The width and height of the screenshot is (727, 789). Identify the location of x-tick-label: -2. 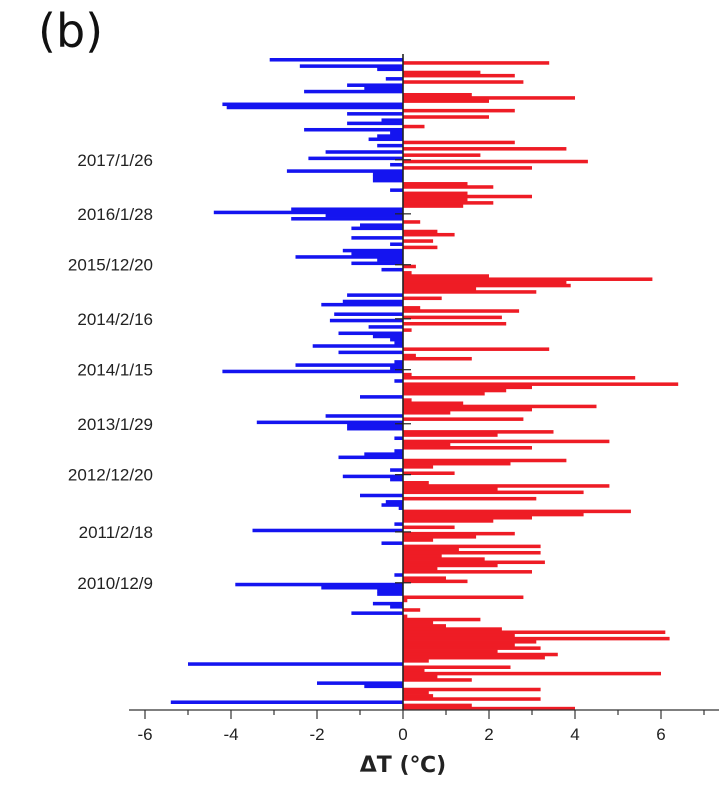
(316, 734).